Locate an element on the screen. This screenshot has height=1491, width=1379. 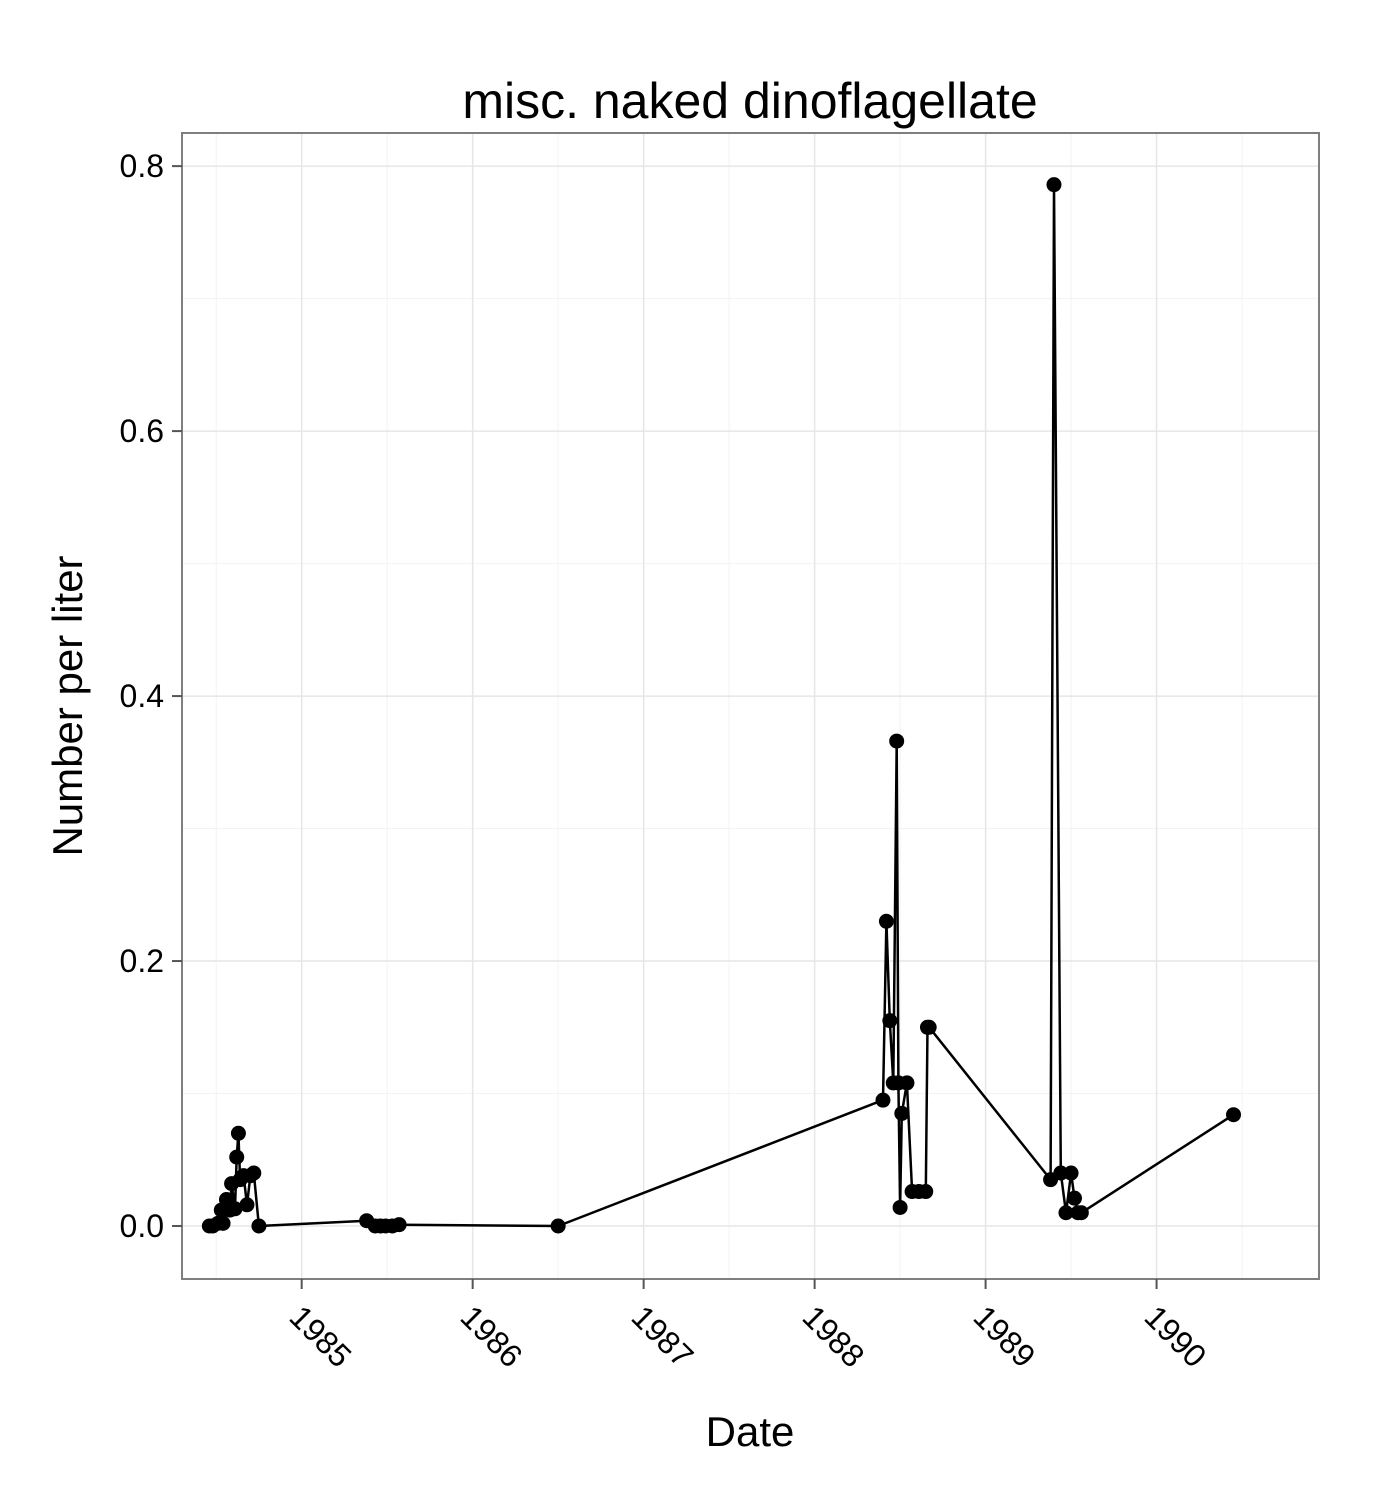
y-axis: 0.0 0.2 0.4 0.6 0.8 is located at coordinates (151, 696).